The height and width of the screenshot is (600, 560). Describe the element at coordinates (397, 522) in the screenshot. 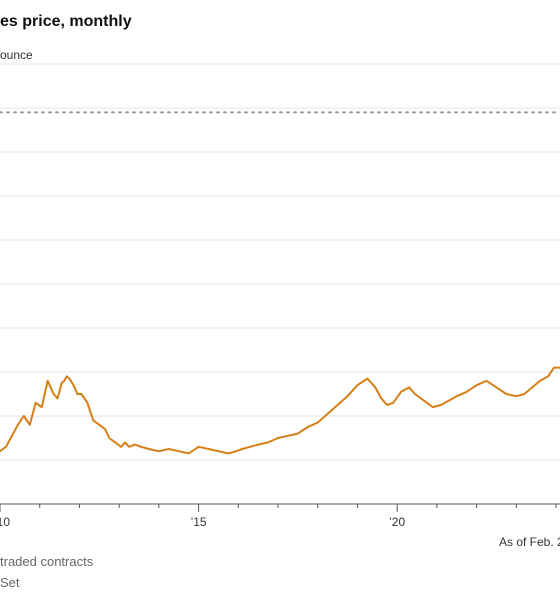

I see `x-tick-label: ’20` at that location.